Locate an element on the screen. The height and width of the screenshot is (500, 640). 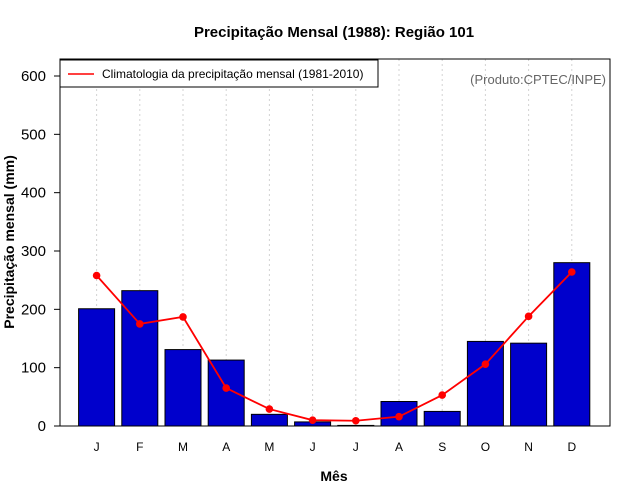
x-axis-label: Mês is located at coordinates (333, 476).